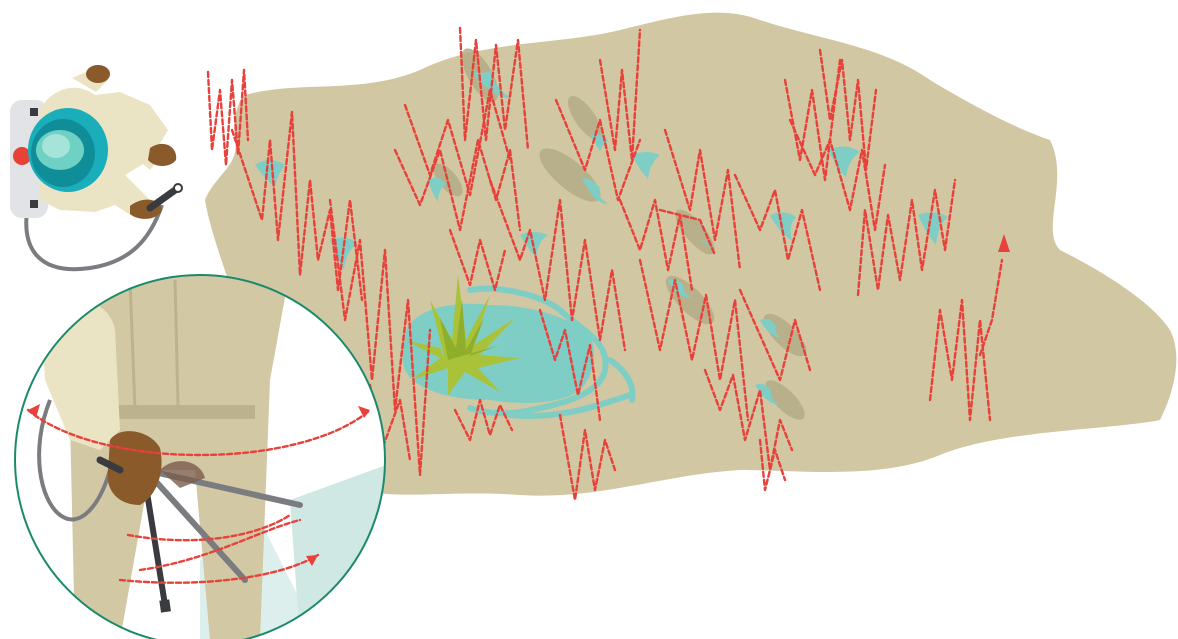  I want to click on operator-topdown-icon, so click(96, 168).